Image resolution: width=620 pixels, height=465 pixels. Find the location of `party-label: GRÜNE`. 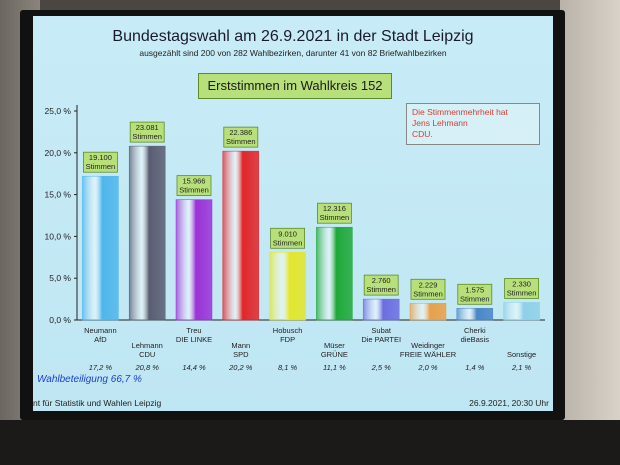

party-label: GRÜNE is located at coordinates (334, 354).